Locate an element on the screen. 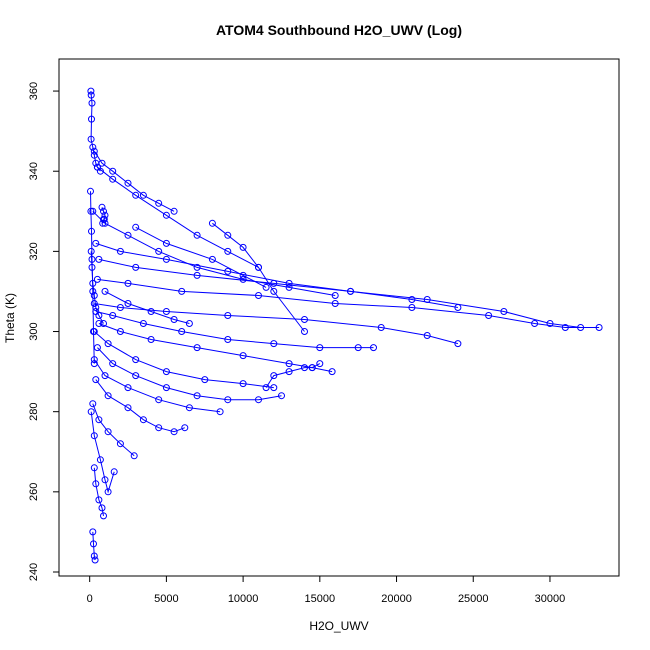  x-tick-label: 25000 is located at coordinates (473, 599).